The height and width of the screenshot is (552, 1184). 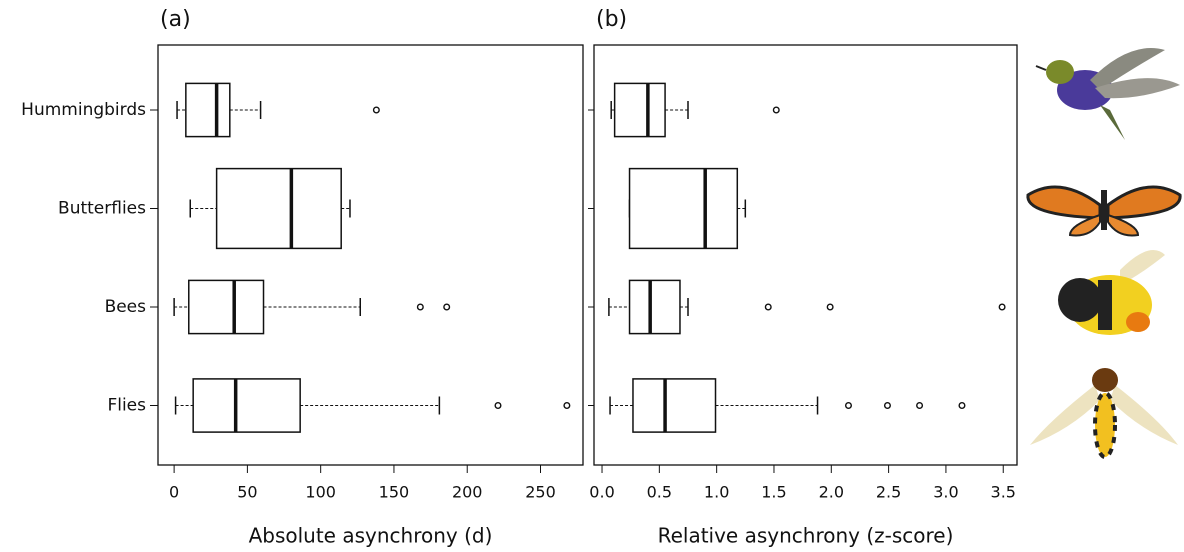 What do you see at coordinates (945, 492) in the screenshot?
I see `x-tick-label: 3.0` at bounding box center [945, 492].